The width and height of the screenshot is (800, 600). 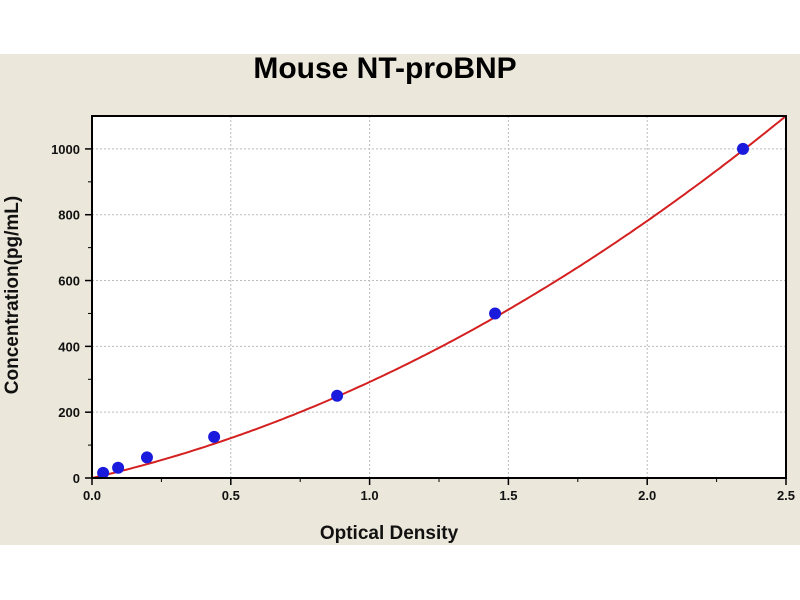 I want to click on x-axis-label: Optical Density, so click(x=389, y=533).